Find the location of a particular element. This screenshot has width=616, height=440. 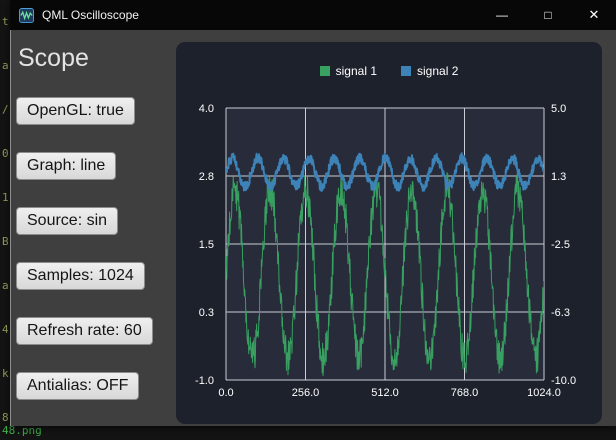

x-axis-tick-label: 1024.0 is located at coordinates (544, 393).